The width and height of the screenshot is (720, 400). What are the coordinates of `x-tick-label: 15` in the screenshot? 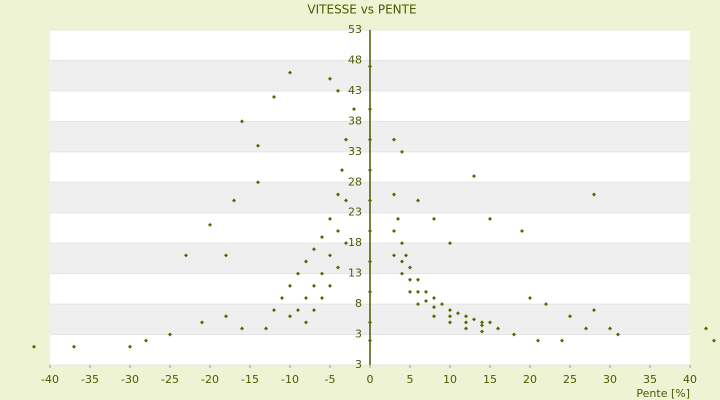 It's located at (490, 379).